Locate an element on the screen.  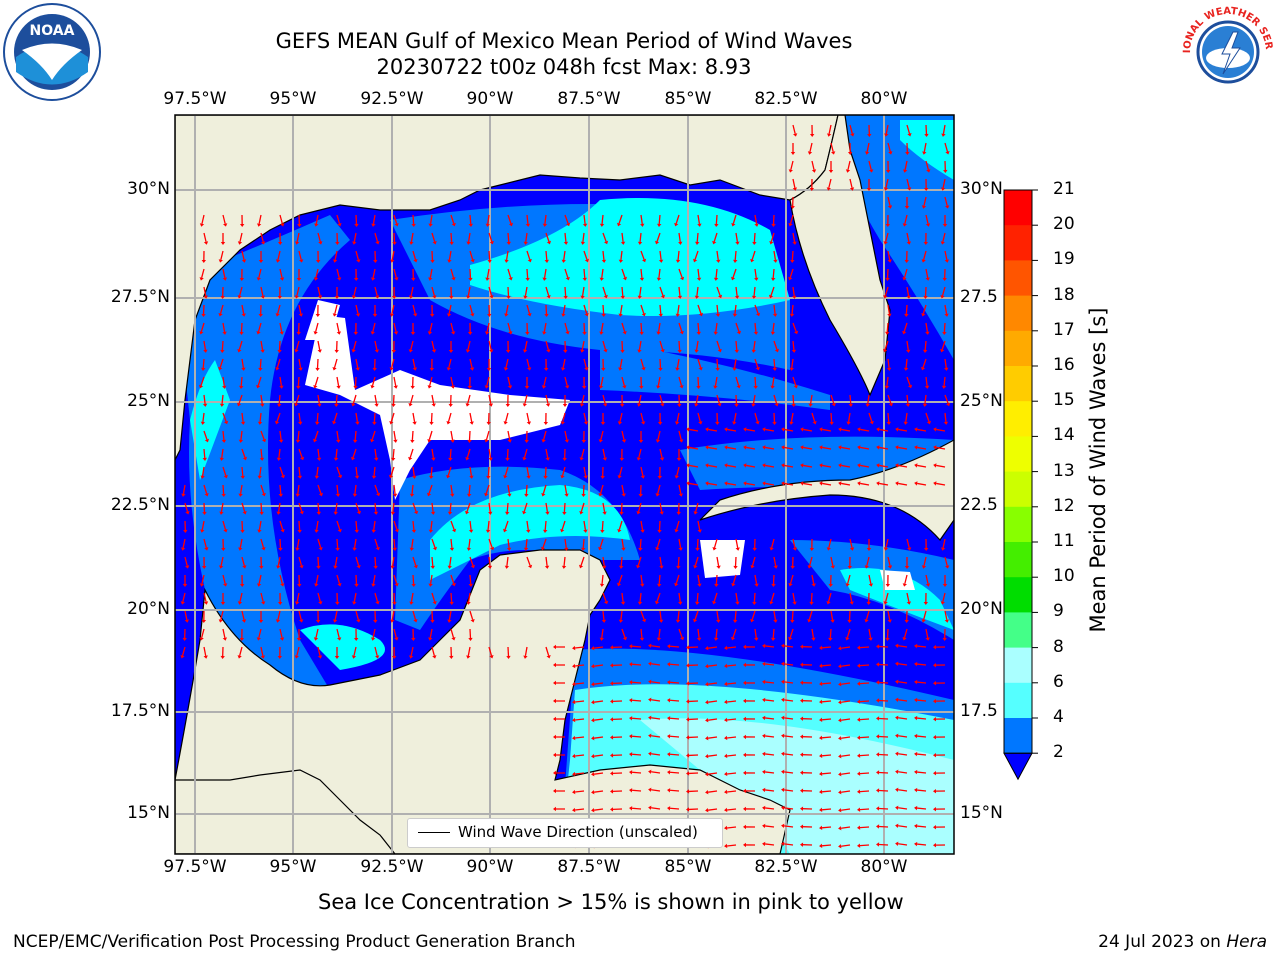
colorbar-swatch is located at coordinates (1018, 419).